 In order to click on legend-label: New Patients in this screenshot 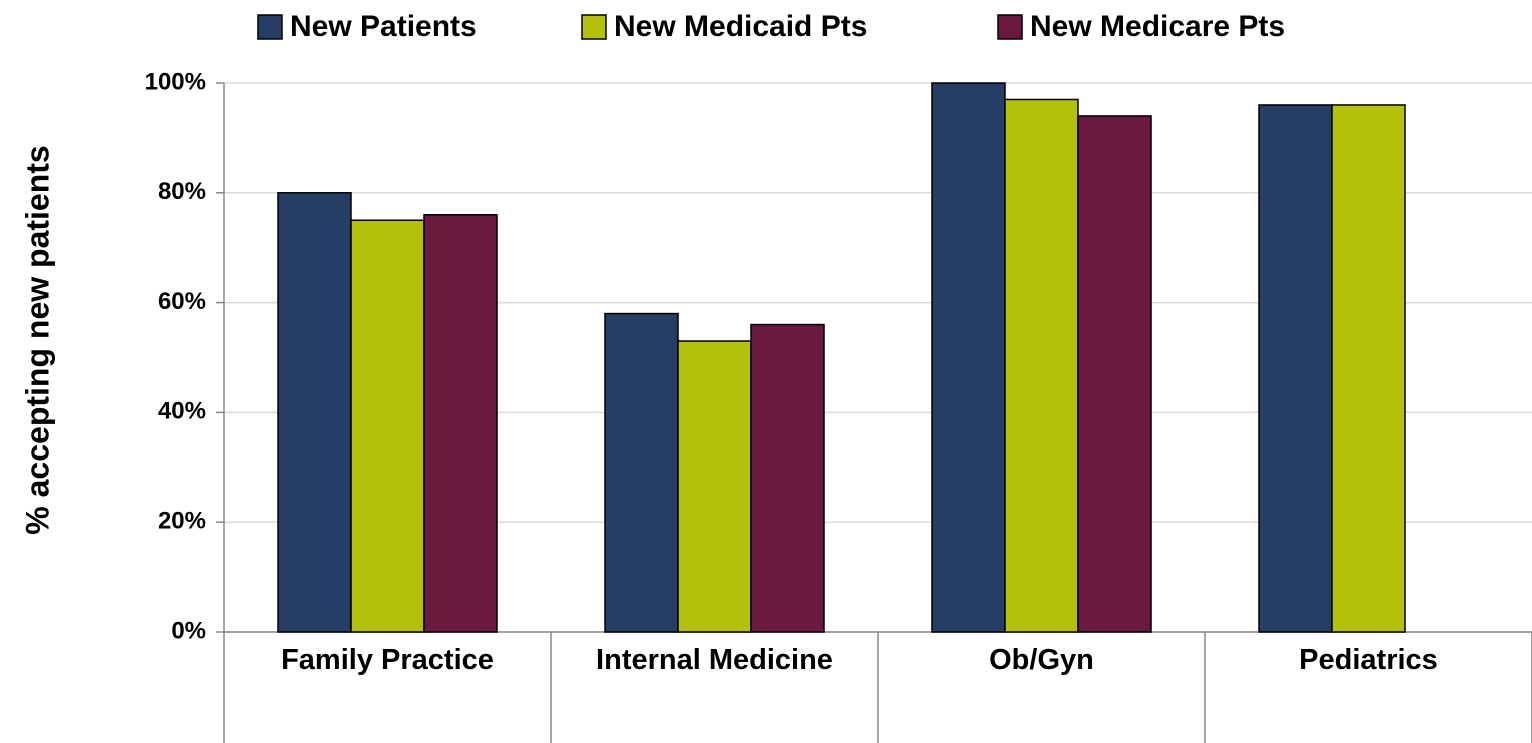, I will do `click(383, 26)`.